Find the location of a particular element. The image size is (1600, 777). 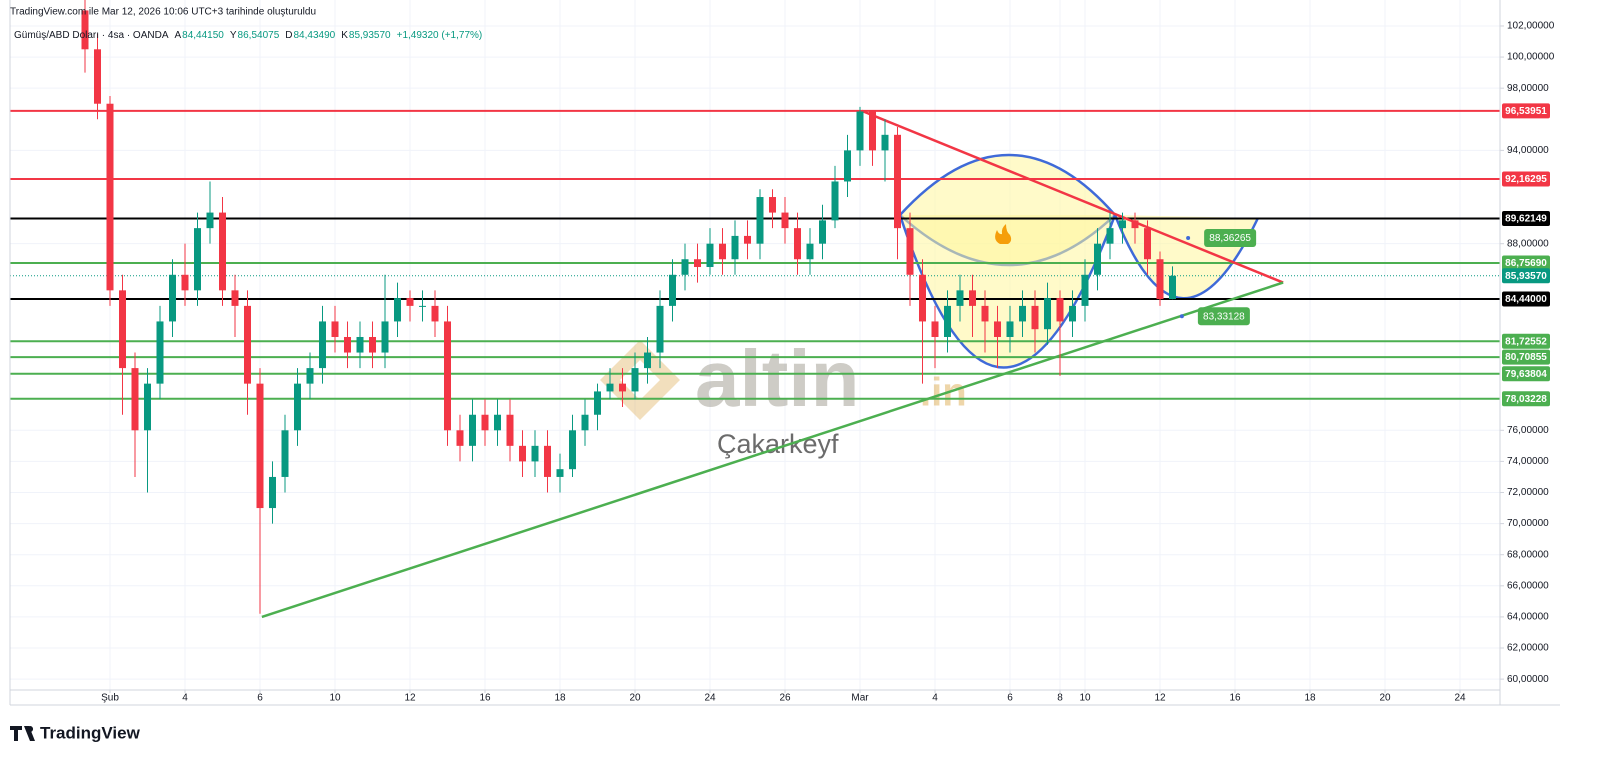

ohlc-part: K is located at coordinates (344, 35).